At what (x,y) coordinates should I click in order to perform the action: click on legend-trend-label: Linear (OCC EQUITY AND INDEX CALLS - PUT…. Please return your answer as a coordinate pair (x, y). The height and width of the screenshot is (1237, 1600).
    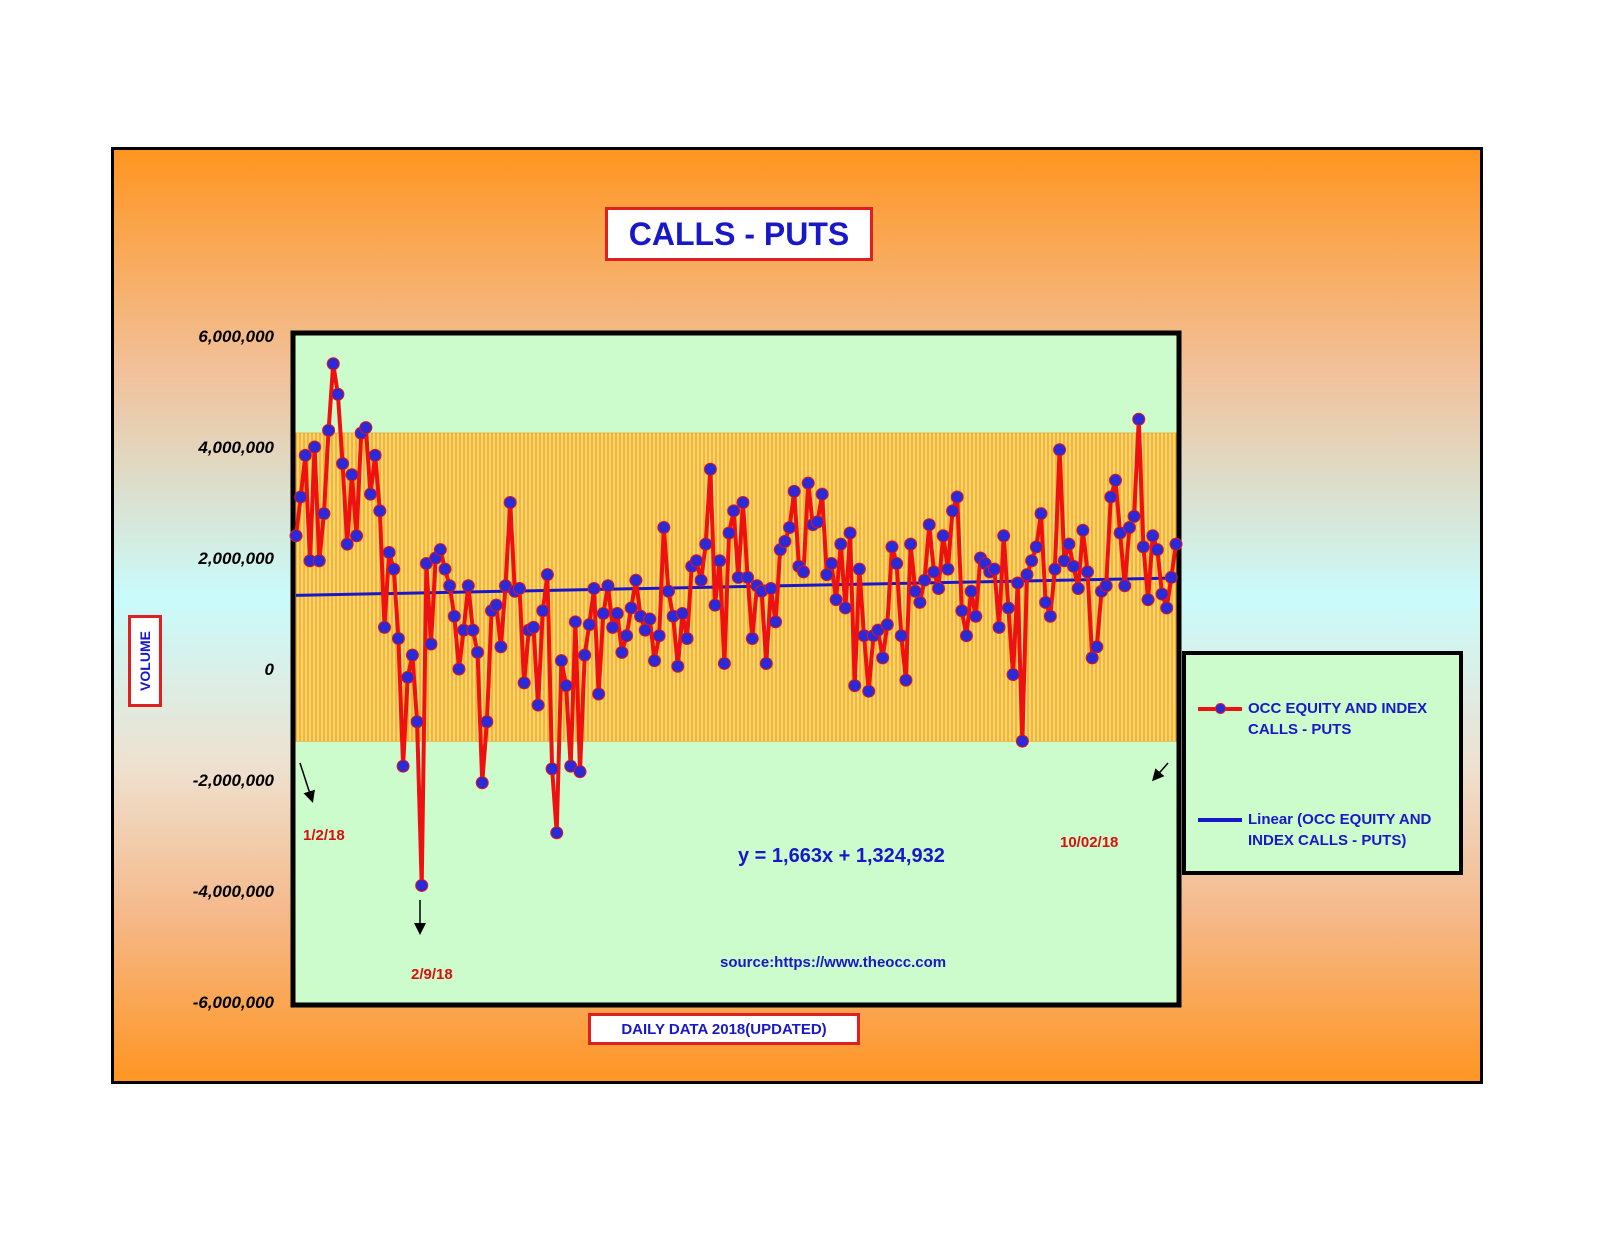
    Looking at the image, I should click on (1353, 830).